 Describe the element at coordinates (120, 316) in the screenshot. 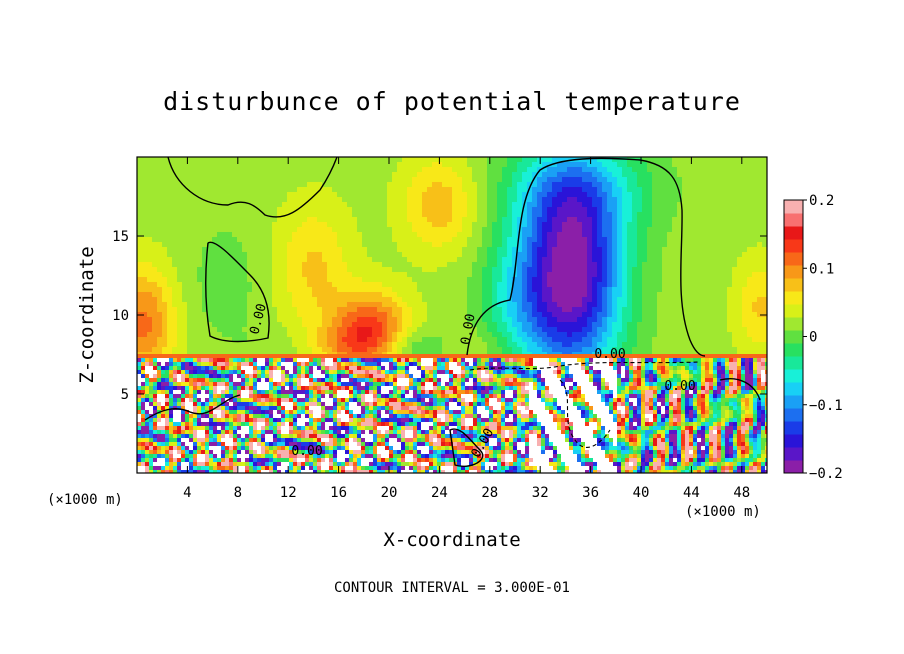

I see `y-tick-label: 10` at that location.